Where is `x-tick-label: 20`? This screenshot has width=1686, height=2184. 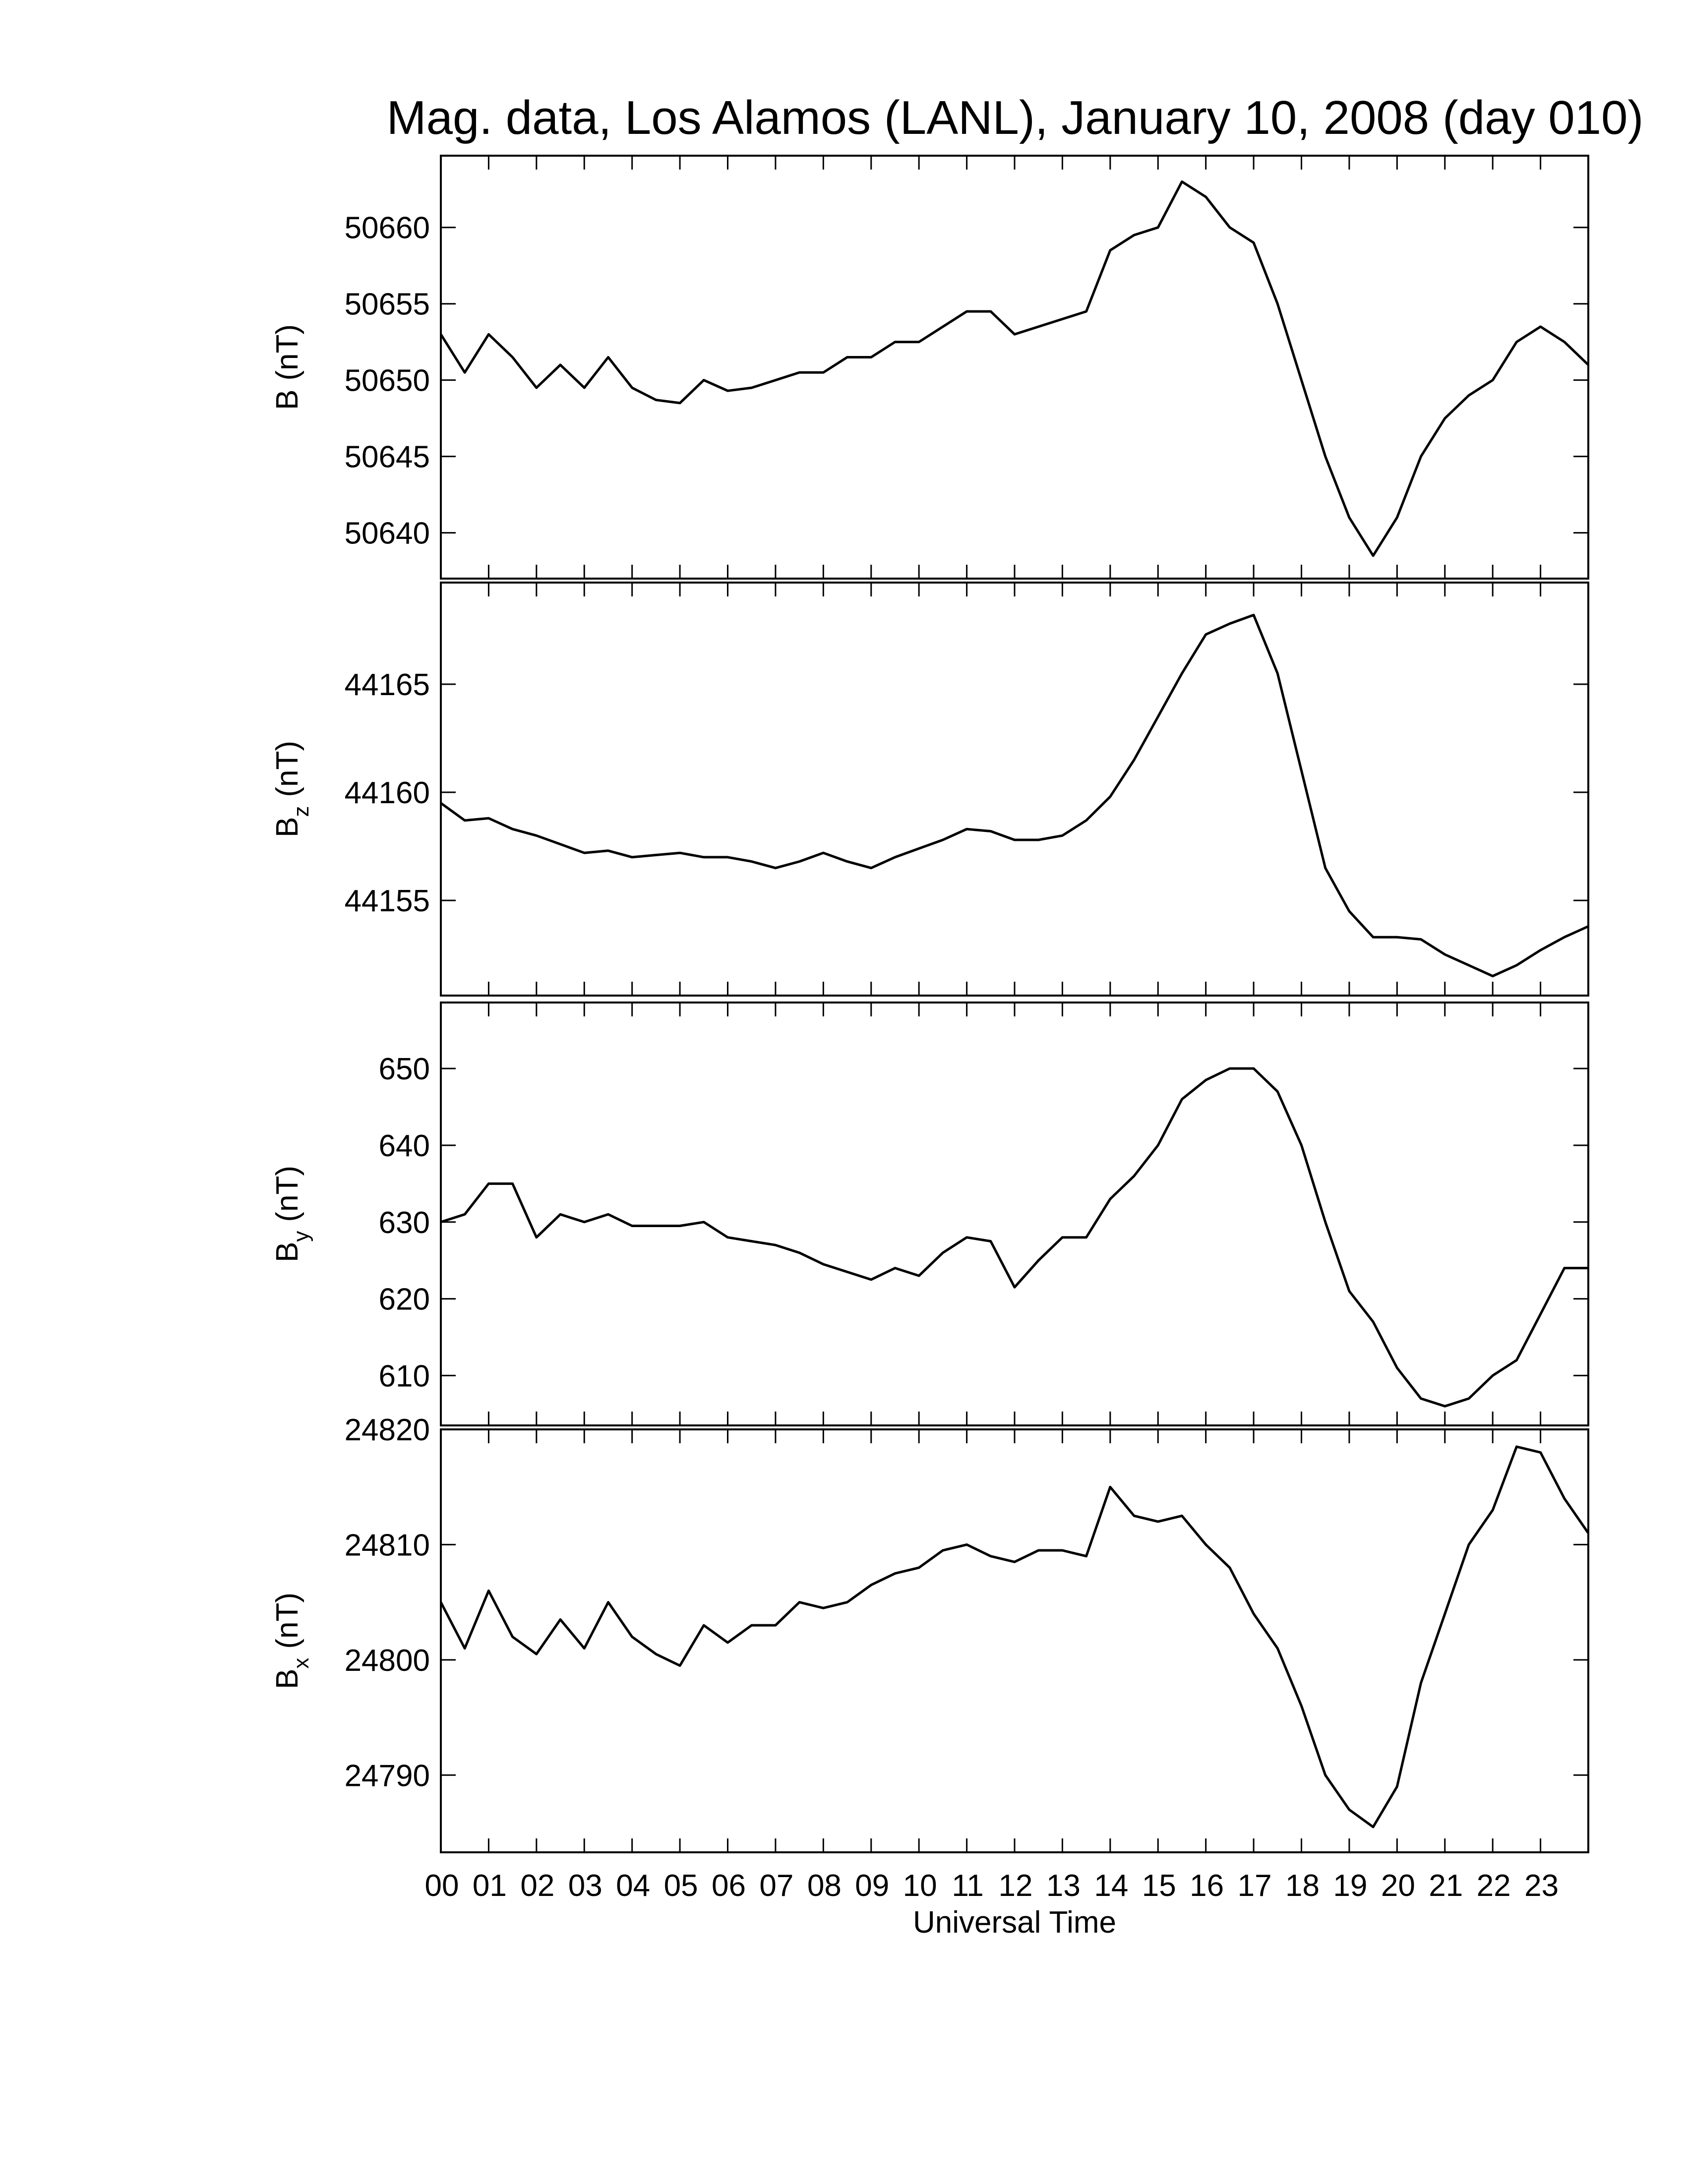 x-tick-label: 20 is located at coordinates (1398, 1886).